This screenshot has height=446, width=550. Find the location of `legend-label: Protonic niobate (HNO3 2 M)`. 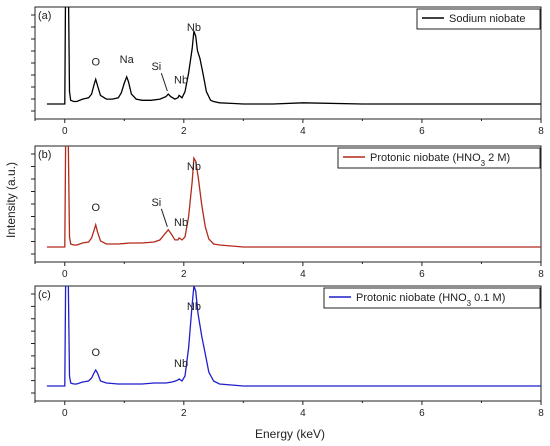

legend-label: Protonic niobate (HNO3 2 M) is located at coordinates (440, 160).